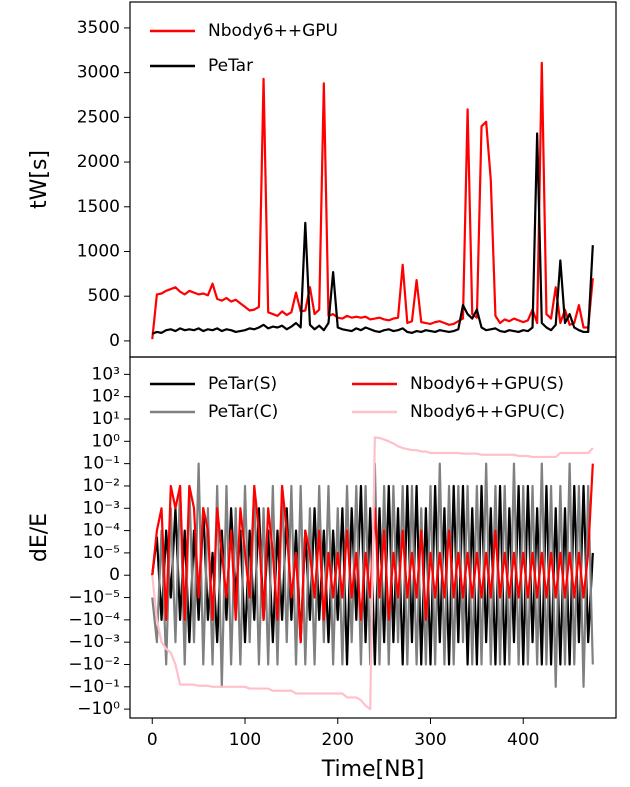 The image size is (630, 787). Describe the element at coordinates (94, 664) in the screenshot. I see `y-tick-label: −10⁻²` at that location.